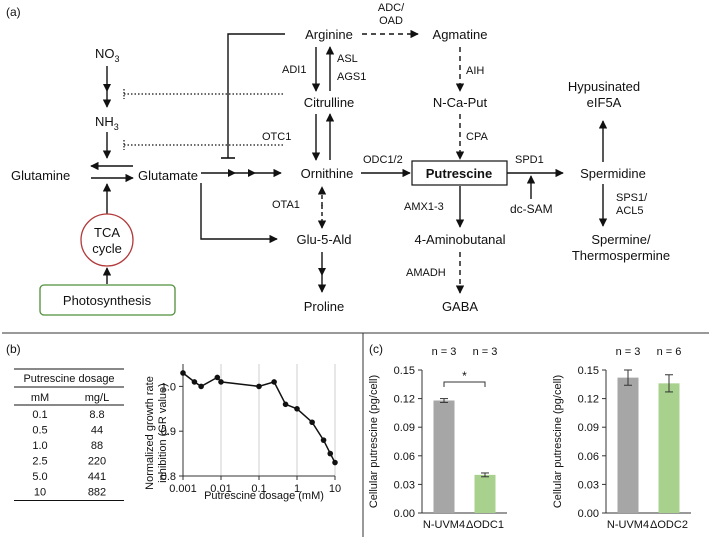  Describe the element at coordinates (324, 239) in the screenshot. I see `glu5ald-node: Glu-5-Ald` at that location.